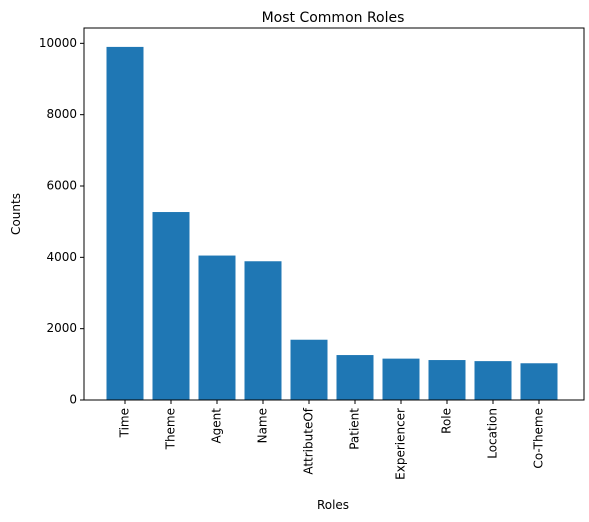  Describe the element at coordinates (263, 425) in the screenshot. I see `x-tick-label: Name` at that location.